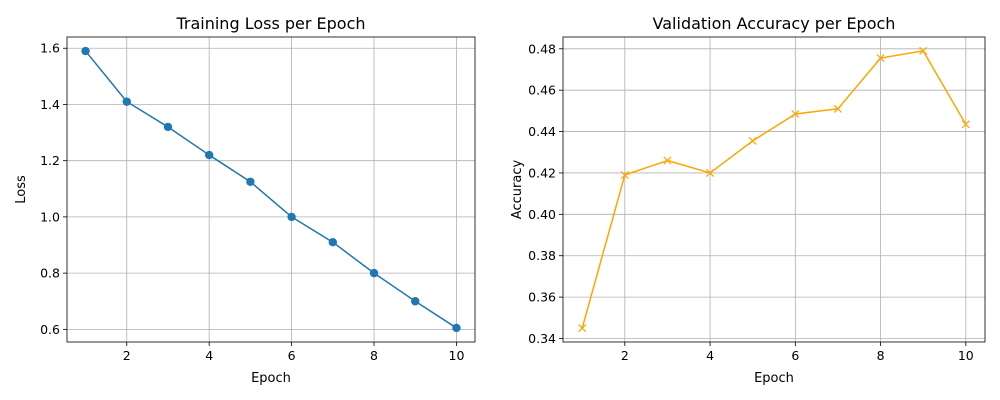  Describe the element at coordinates (542, 131) in the screenshot. I see `validation-accuracy-y-tick-label: 0.44` at that location.